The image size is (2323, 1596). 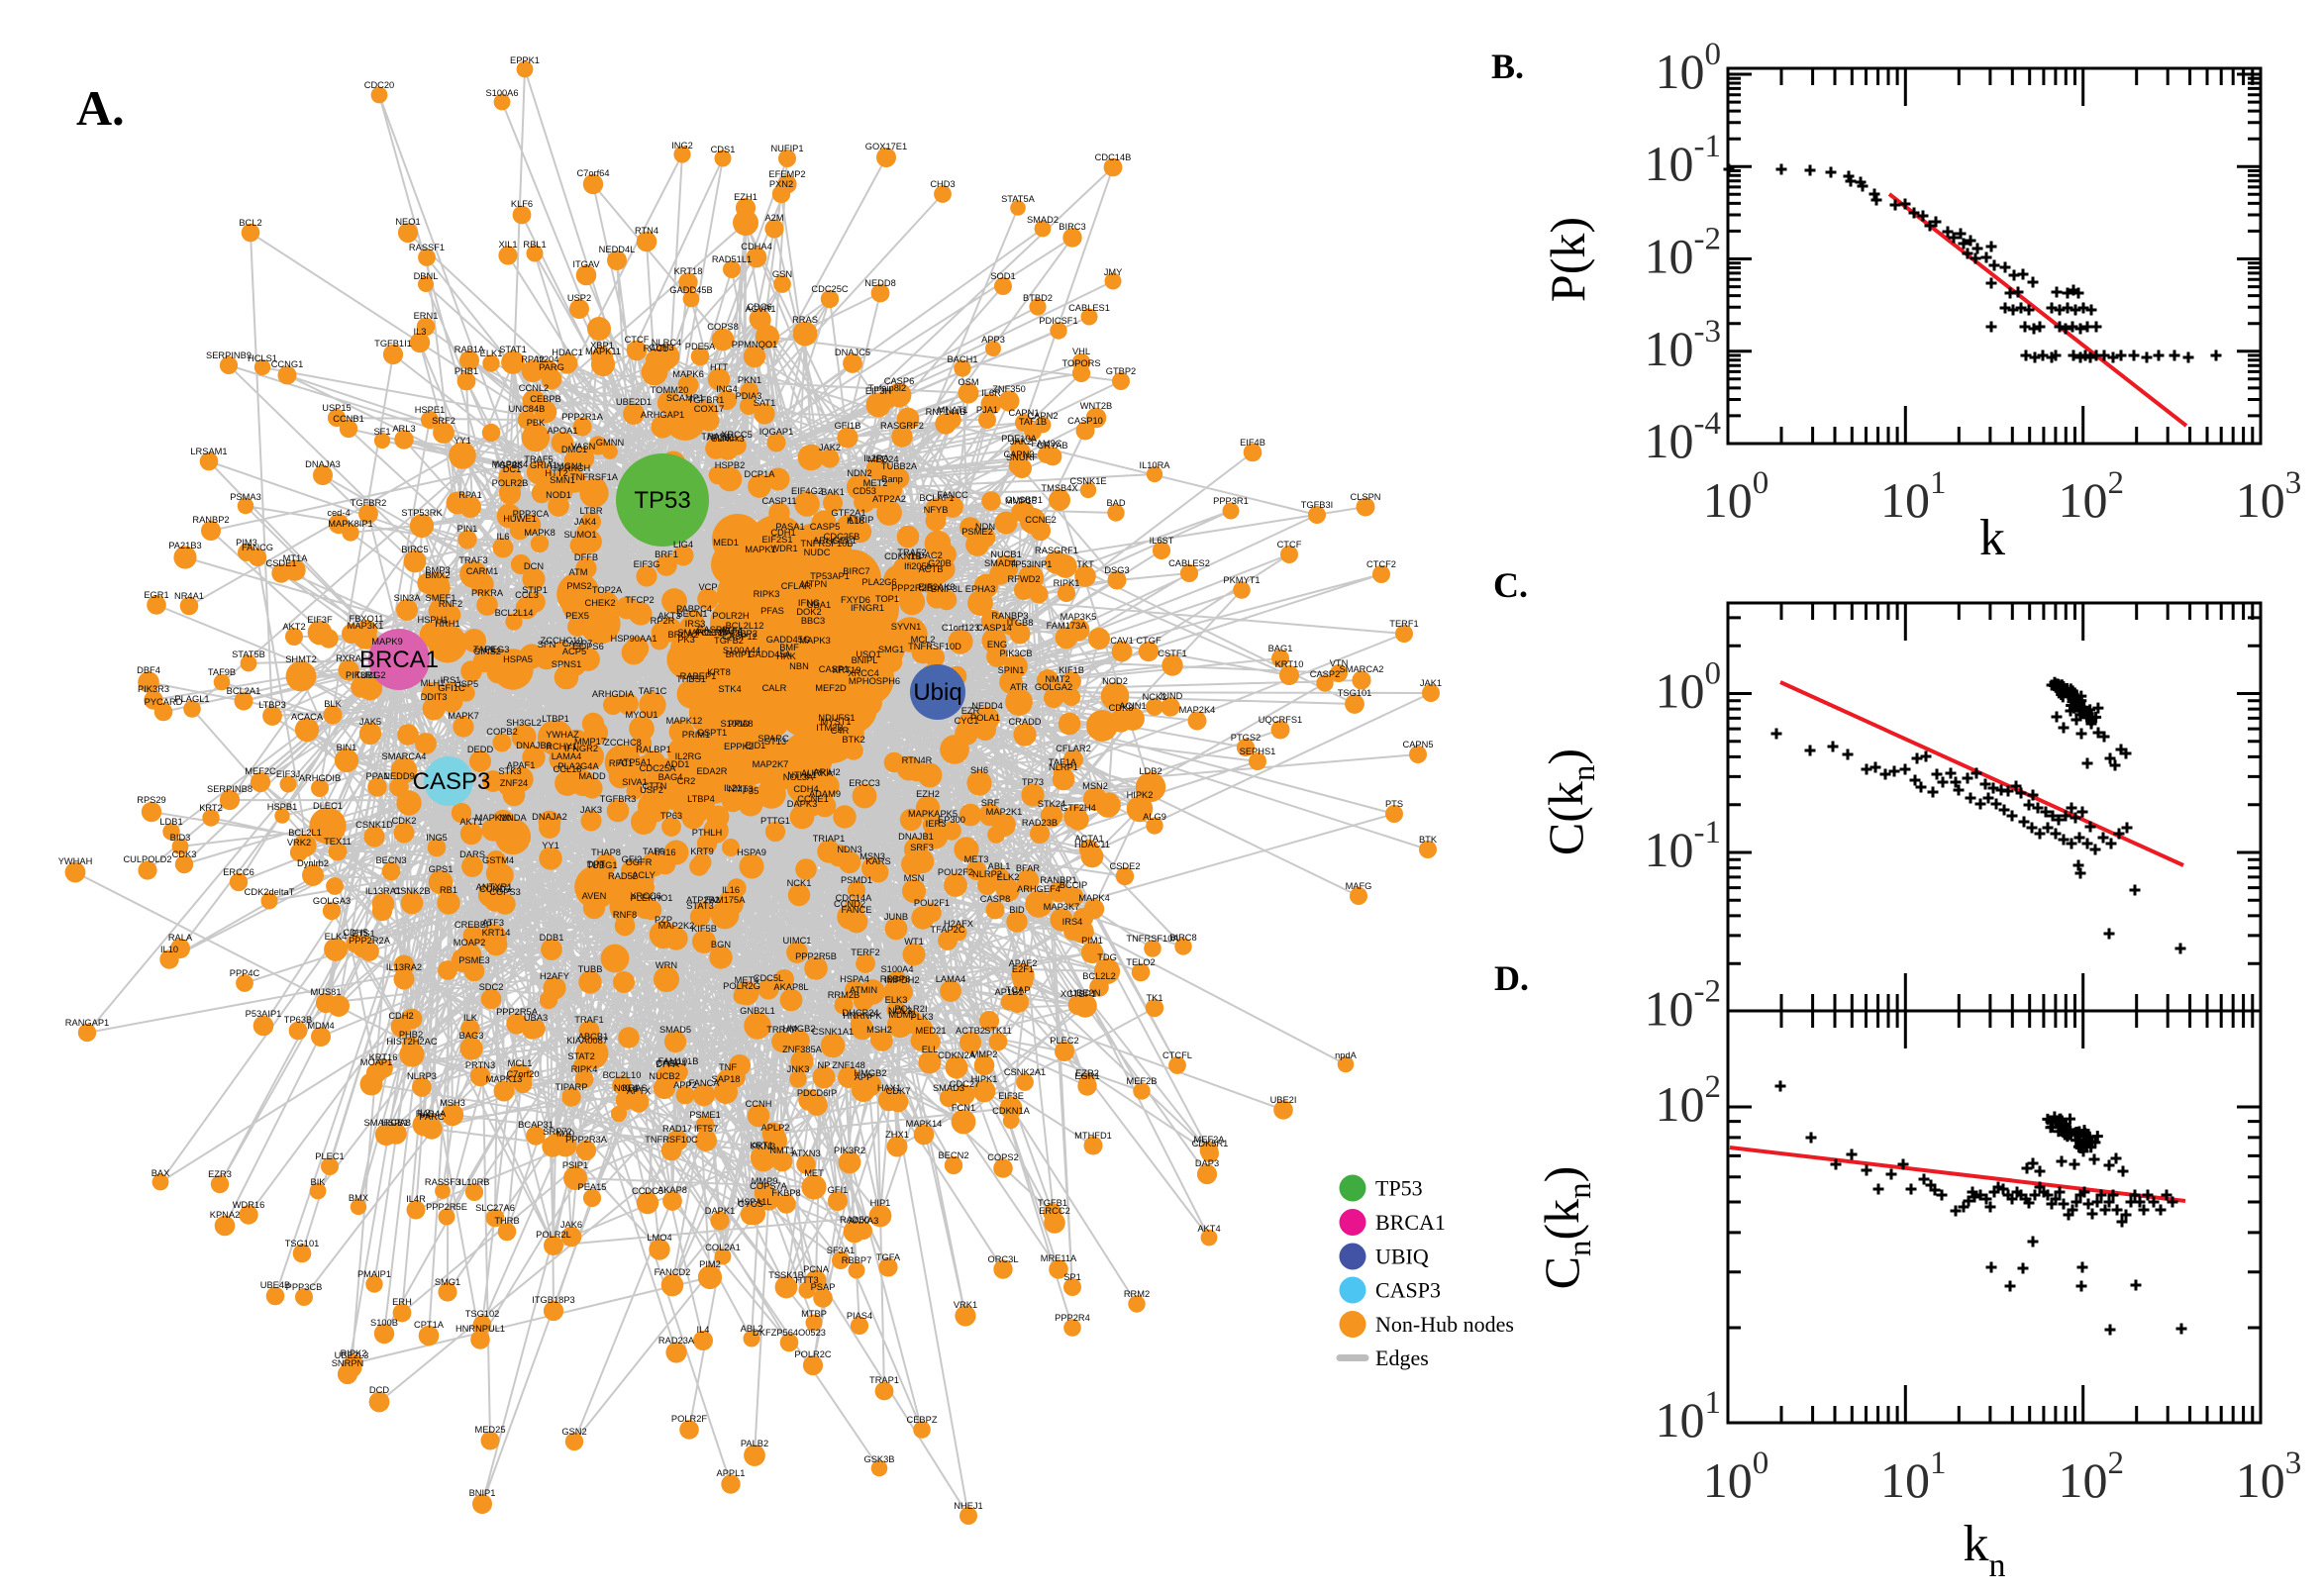 What do you see at coordinates (320, 1026) in the screenshot?
I see `svg-text: MDM4` at bounding box center [320, 1026].